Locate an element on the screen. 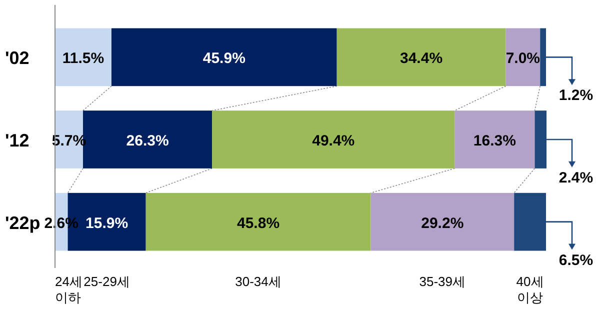  data-label: 45.9% is located at coordinates (224, 59).